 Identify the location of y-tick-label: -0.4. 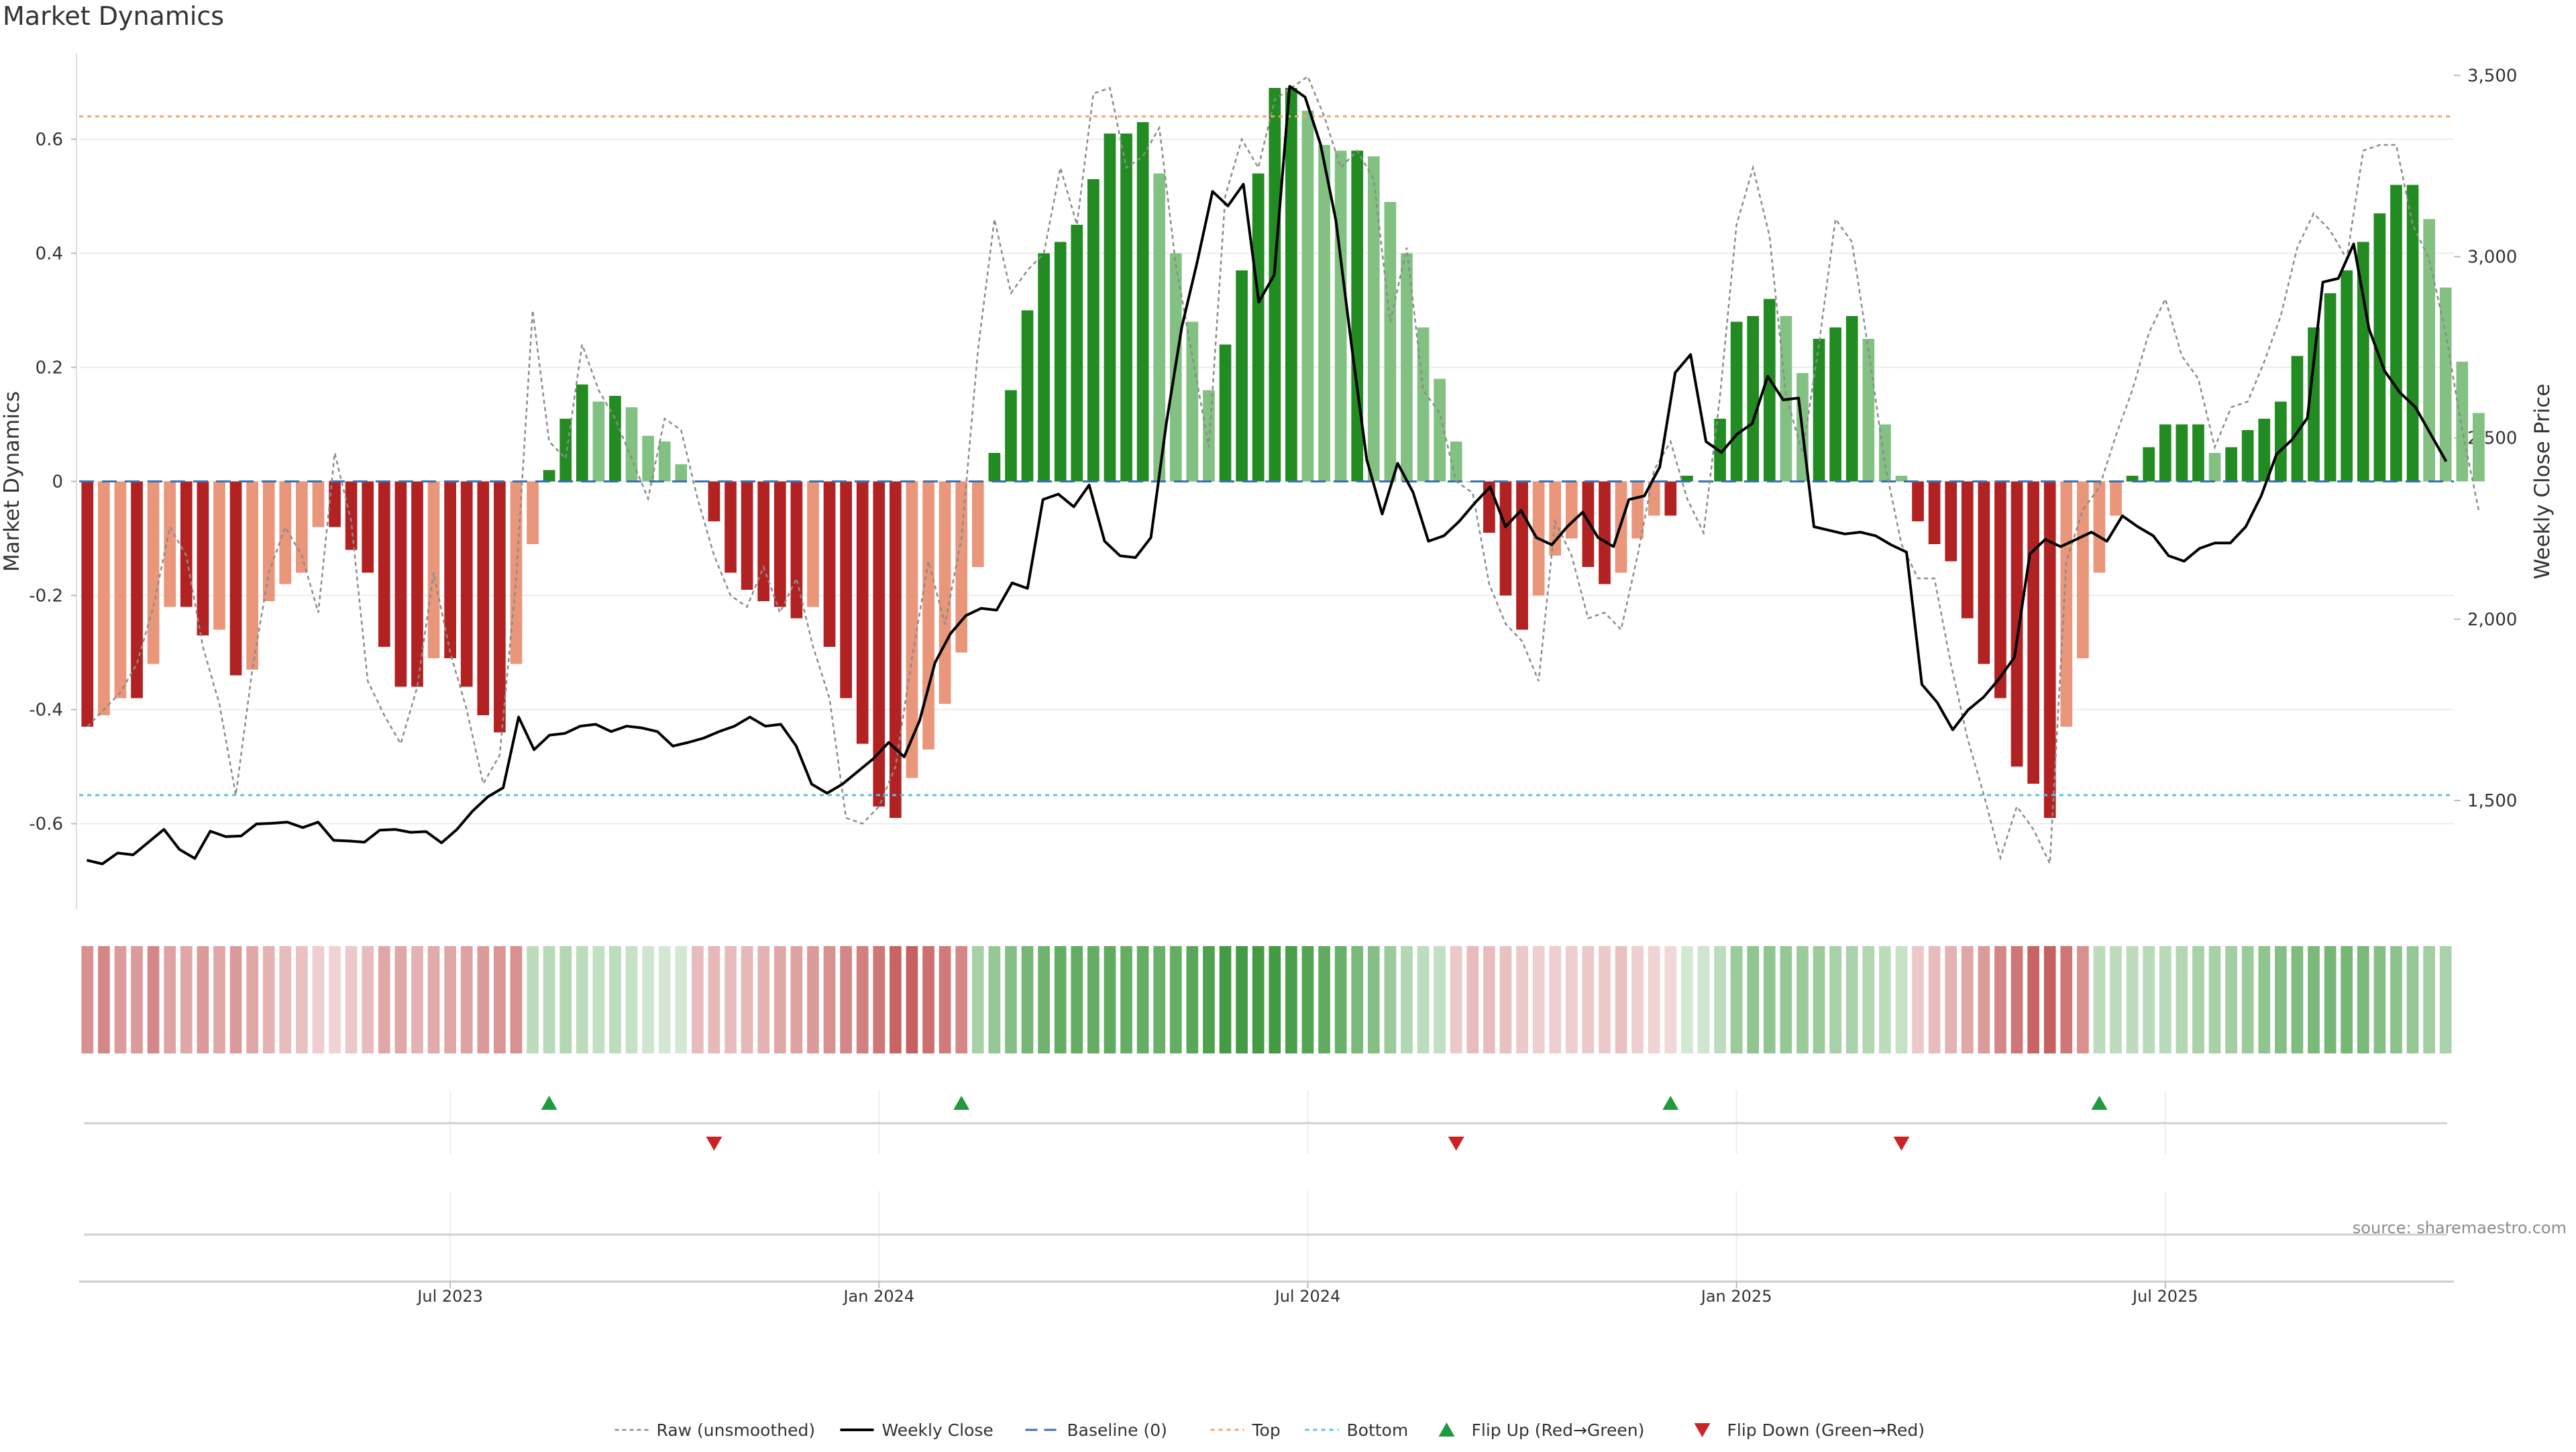
(46, 711).